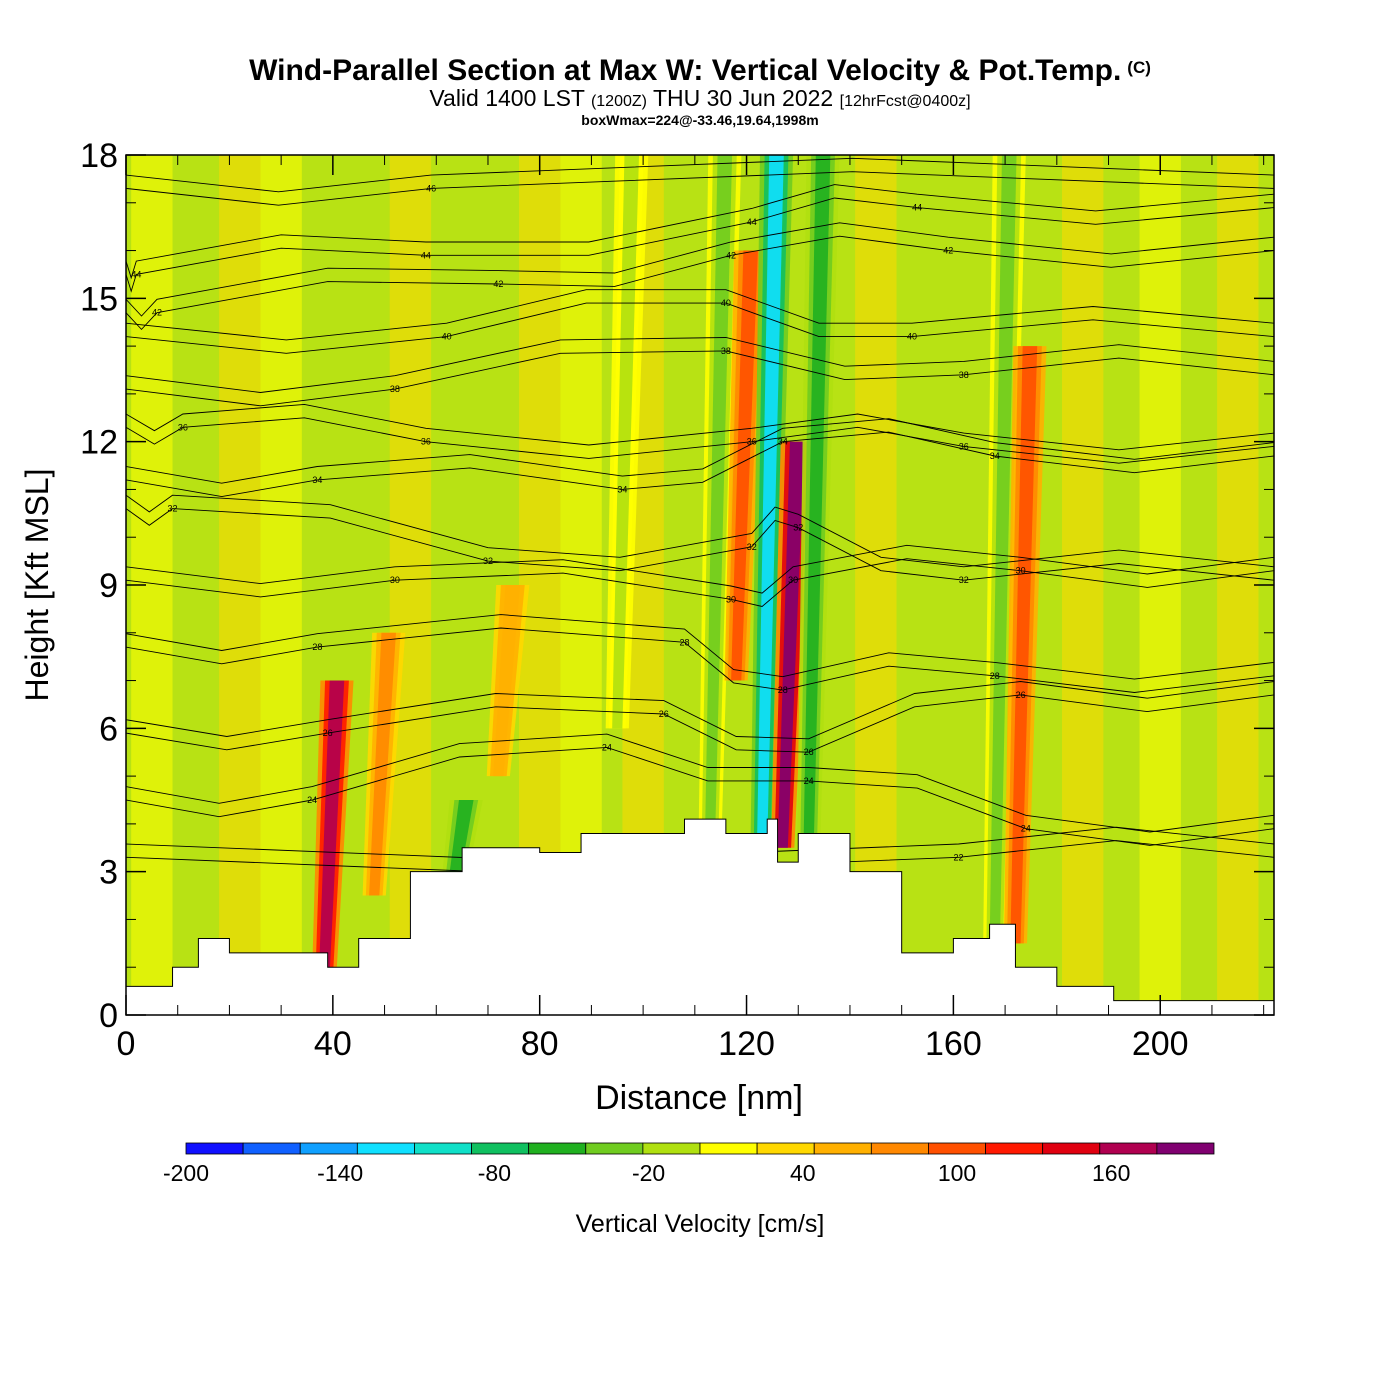 This screenshot has height=1400, width=1400. I want to click on y-axis-label: Height [Kft MSL], so click(37, 585).